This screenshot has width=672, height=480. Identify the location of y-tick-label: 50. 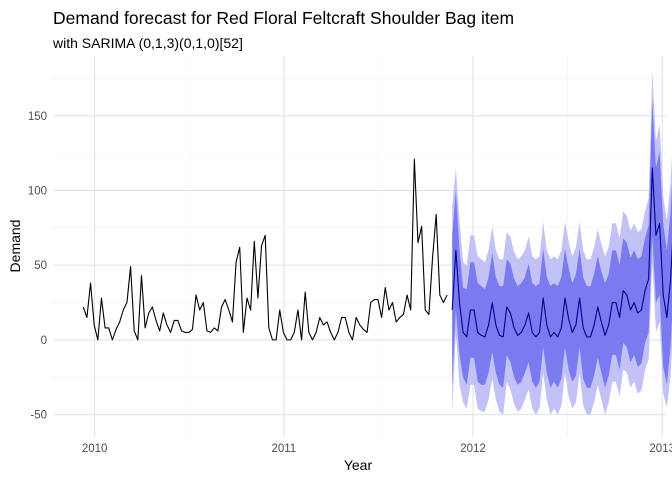
(40, 266).